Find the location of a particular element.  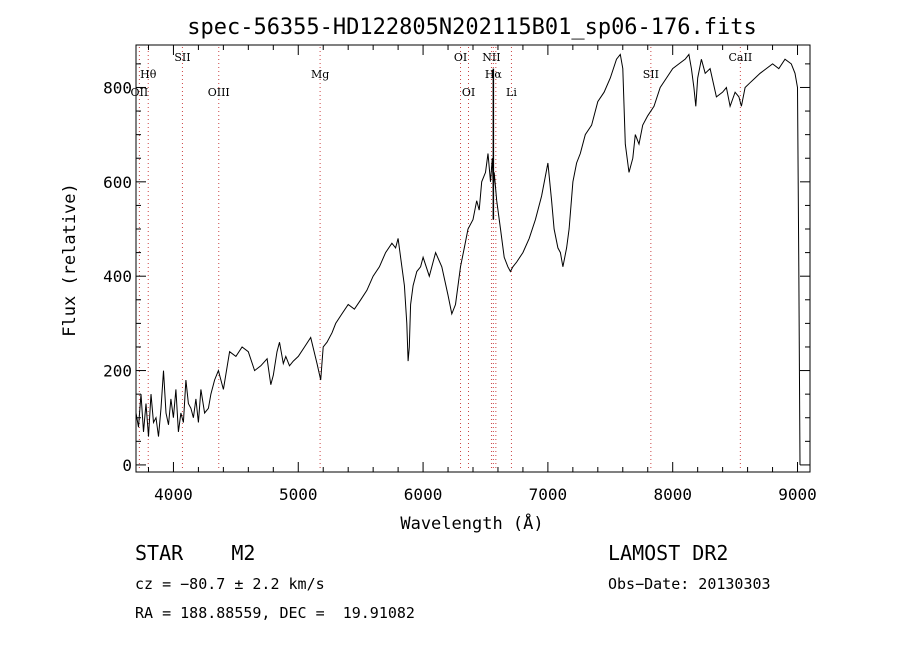

spectral-line-label: Li is located at coordinates (511, 92).